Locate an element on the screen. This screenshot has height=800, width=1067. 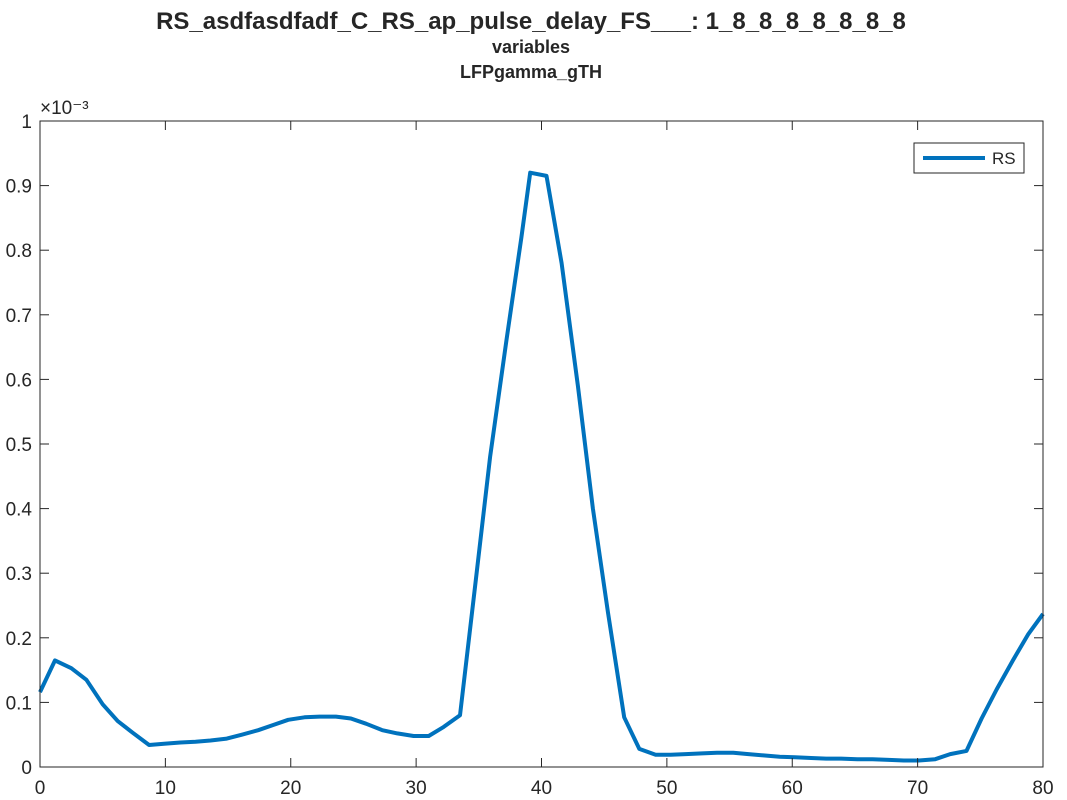
y-tick-label: 1 is located at coordinates (26, 122).